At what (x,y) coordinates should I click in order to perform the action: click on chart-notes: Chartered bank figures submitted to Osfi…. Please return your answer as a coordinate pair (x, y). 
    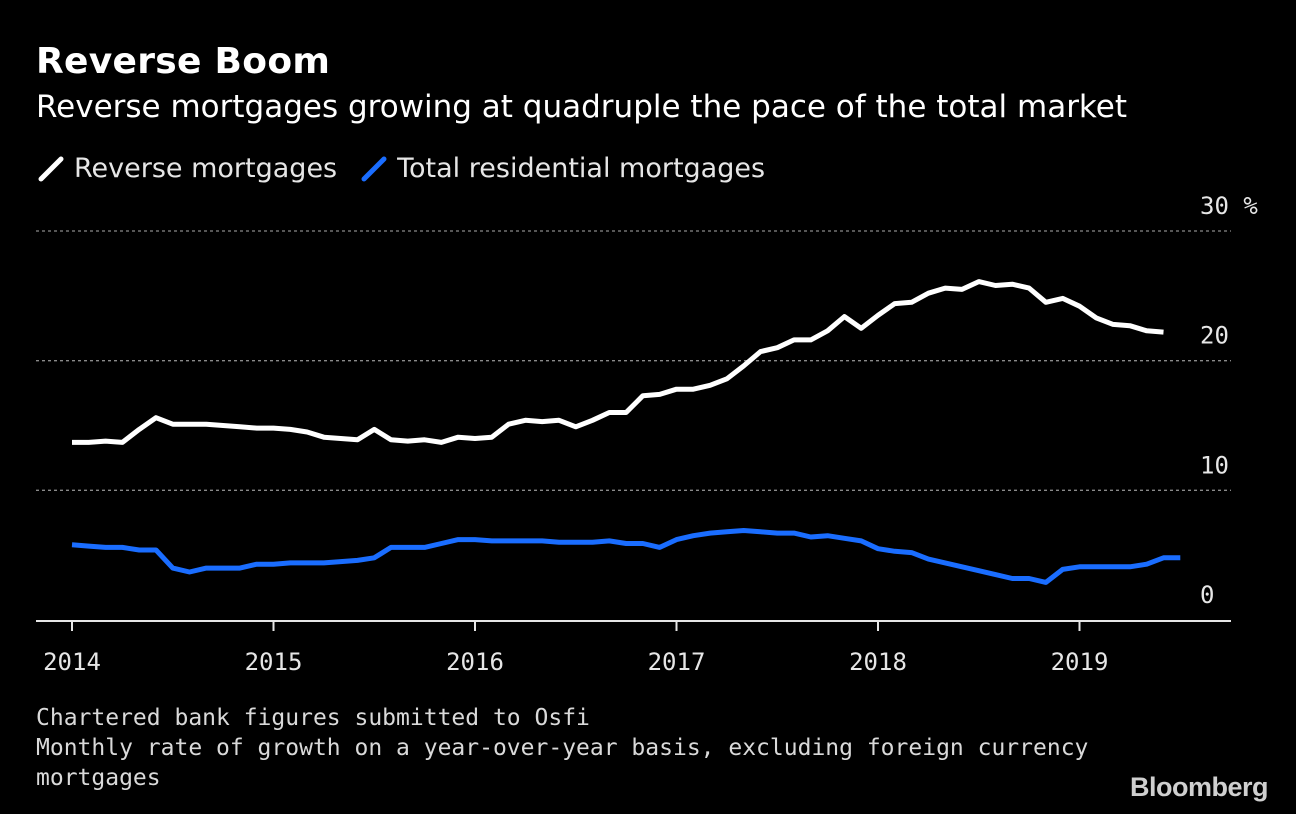
    Looking at the image, I should click on (562, 748).